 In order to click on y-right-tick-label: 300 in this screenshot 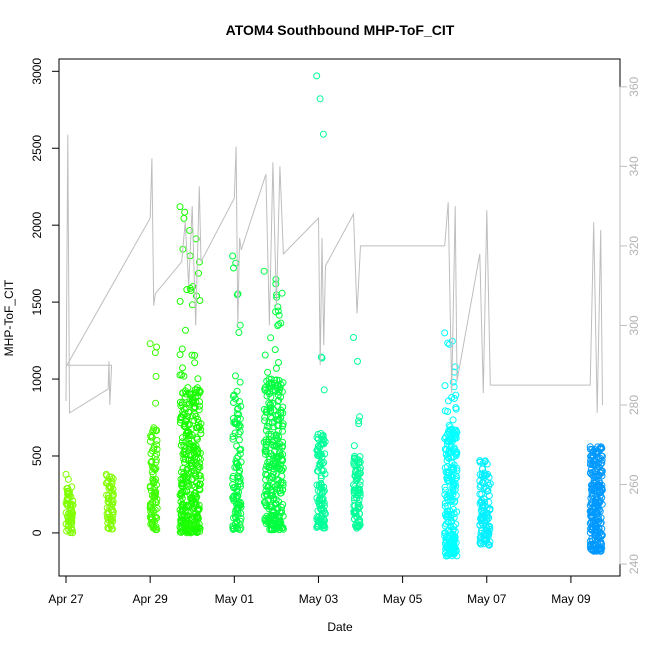, I will do `click(634, 325)`.